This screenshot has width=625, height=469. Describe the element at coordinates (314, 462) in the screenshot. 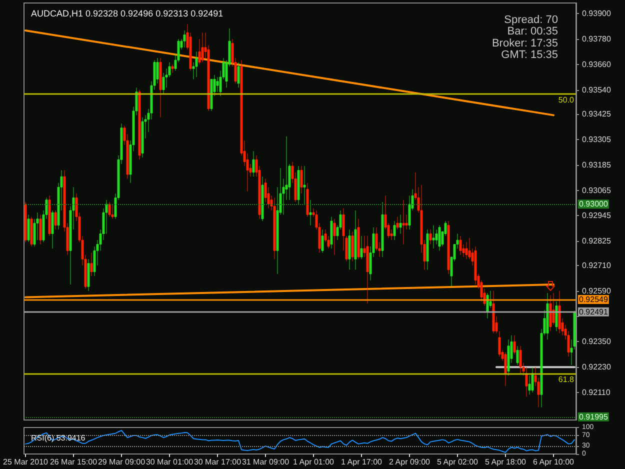

I see `x-tick-label: 1 Apr 01:00` at that location.